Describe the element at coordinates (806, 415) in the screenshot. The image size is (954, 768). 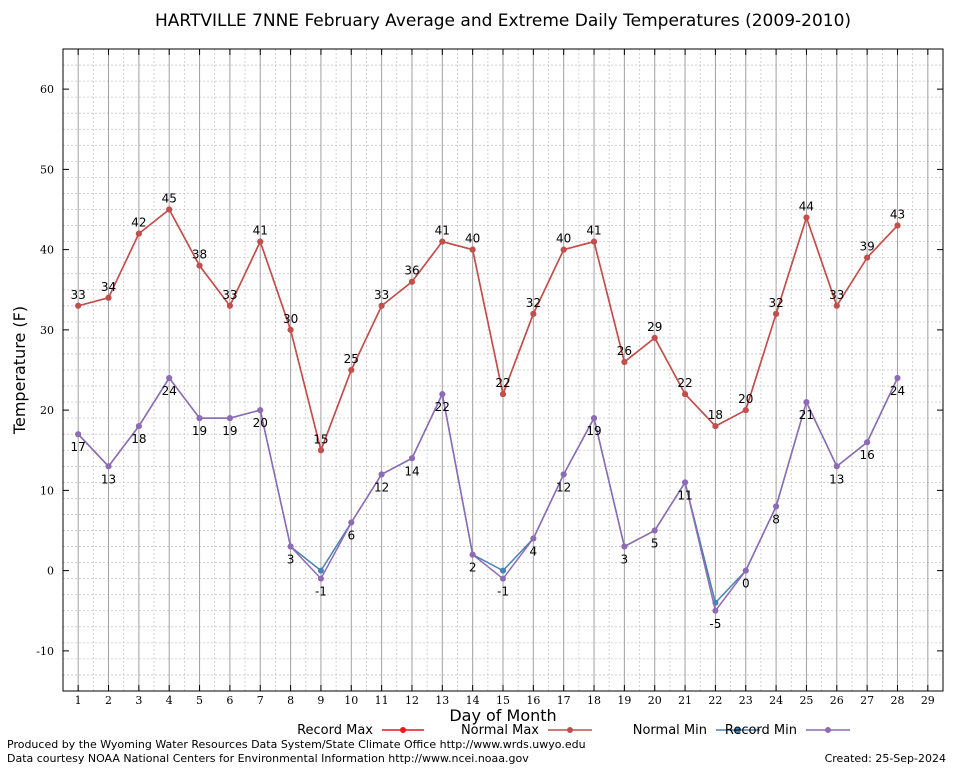
I see `min-data-label: 21` at that location.